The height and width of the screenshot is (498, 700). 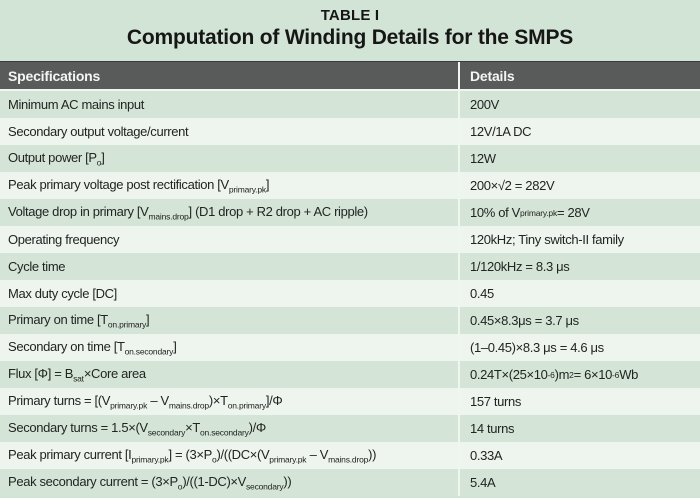 What do you see at coordinates (92, 347) in the screenshot?
I see `spec-cell: Secondary on time [Ton.secondary]` at bounding box center [92, 347].